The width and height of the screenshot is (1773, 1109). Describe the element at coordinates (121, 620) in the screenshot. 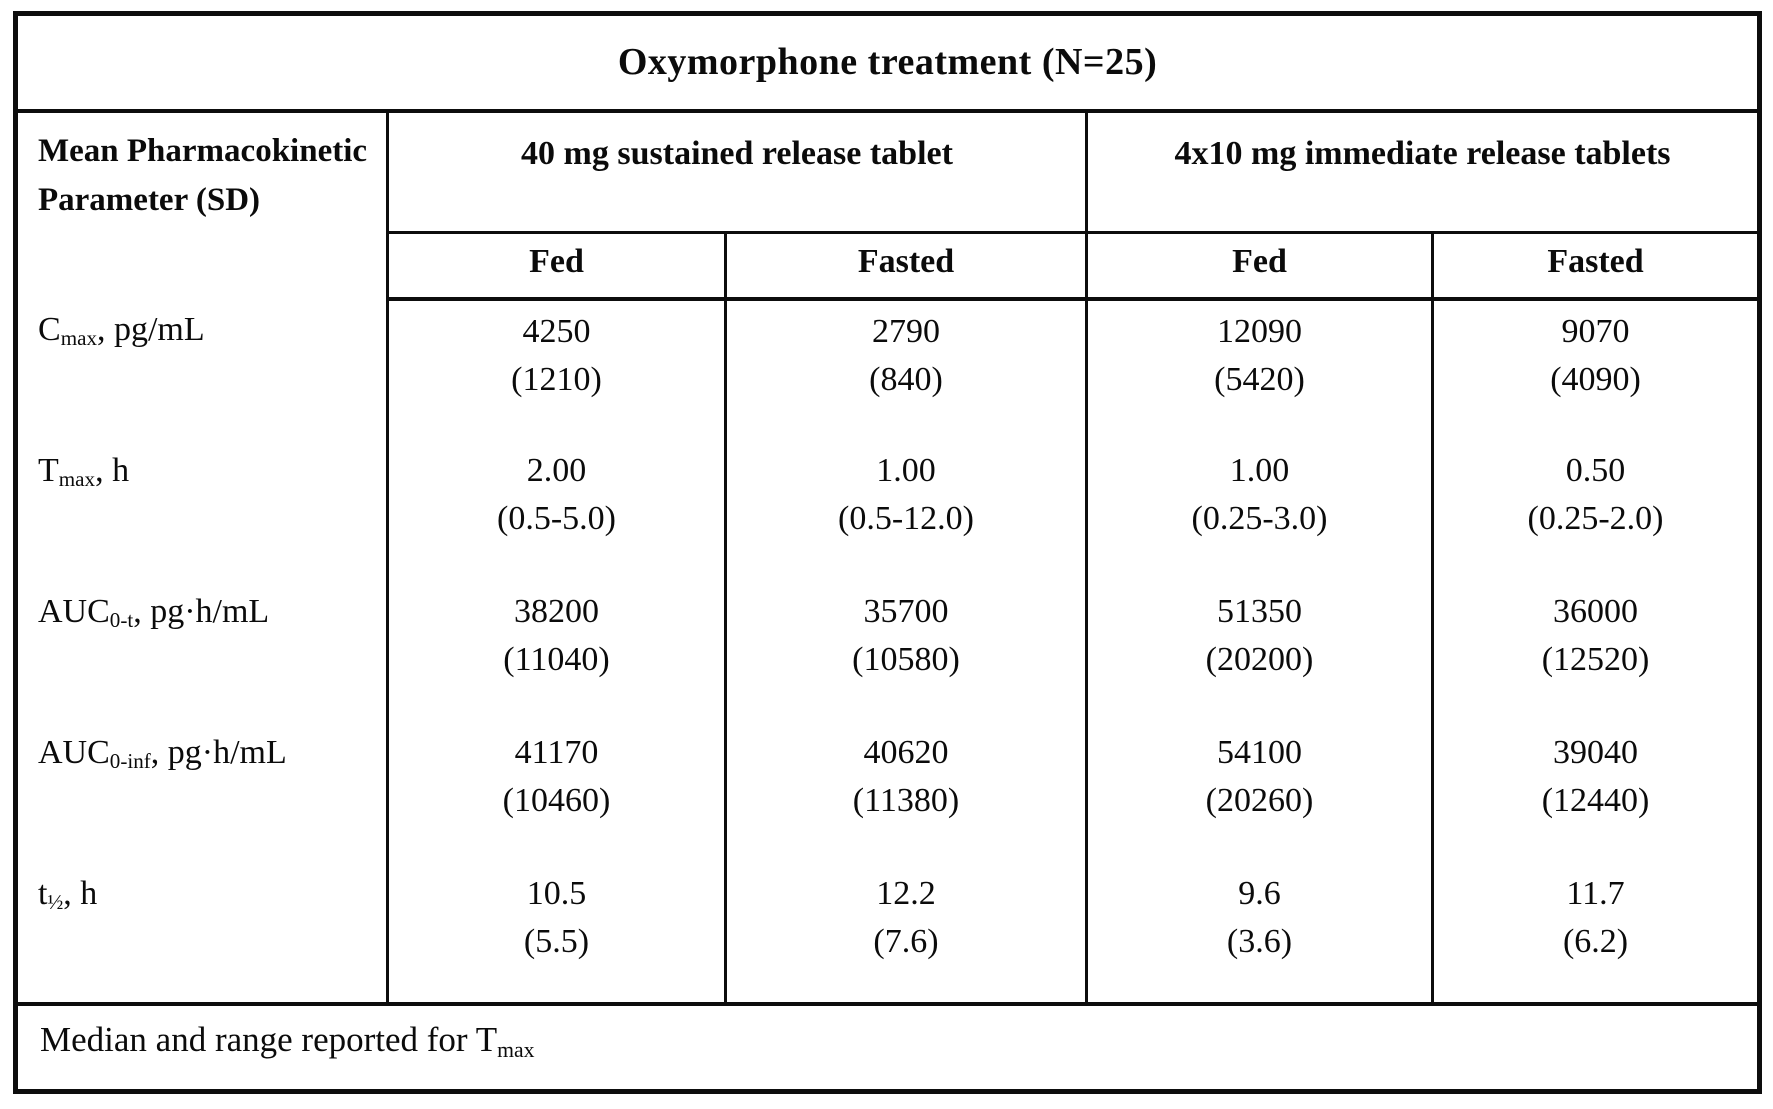

I see `param-subscript: 0-t` at that location.